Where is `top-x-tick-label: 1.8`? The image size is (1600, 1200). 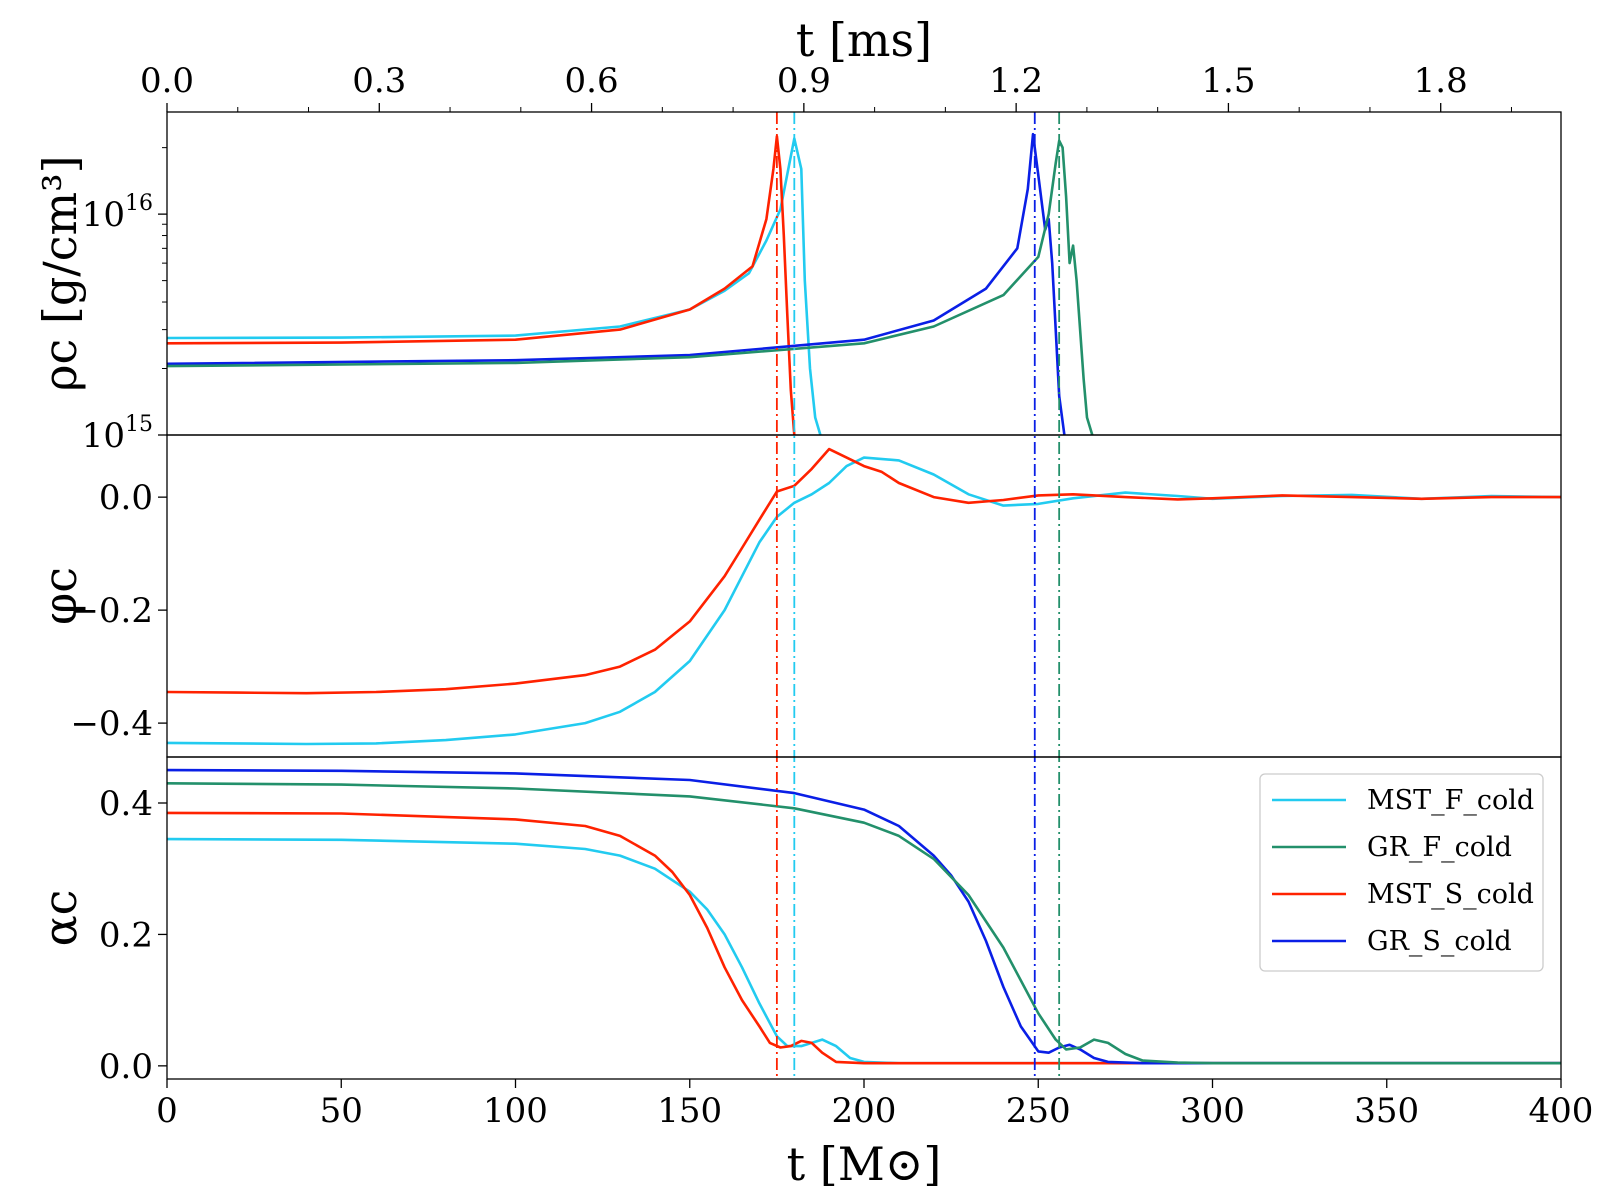
top-x-tick-label: 1.8 is located at coordinates (1441, 81).